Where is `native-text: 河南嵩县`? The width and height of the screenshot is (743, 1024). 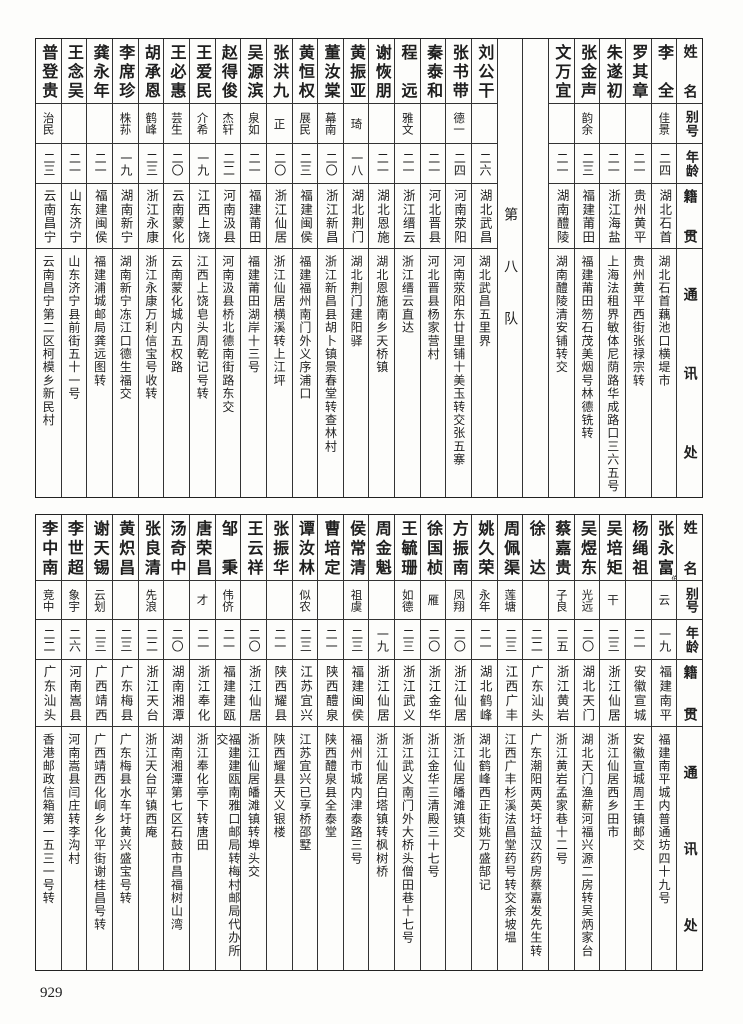 native-text: 河南嵩县 is located at coordinates (75, 693).